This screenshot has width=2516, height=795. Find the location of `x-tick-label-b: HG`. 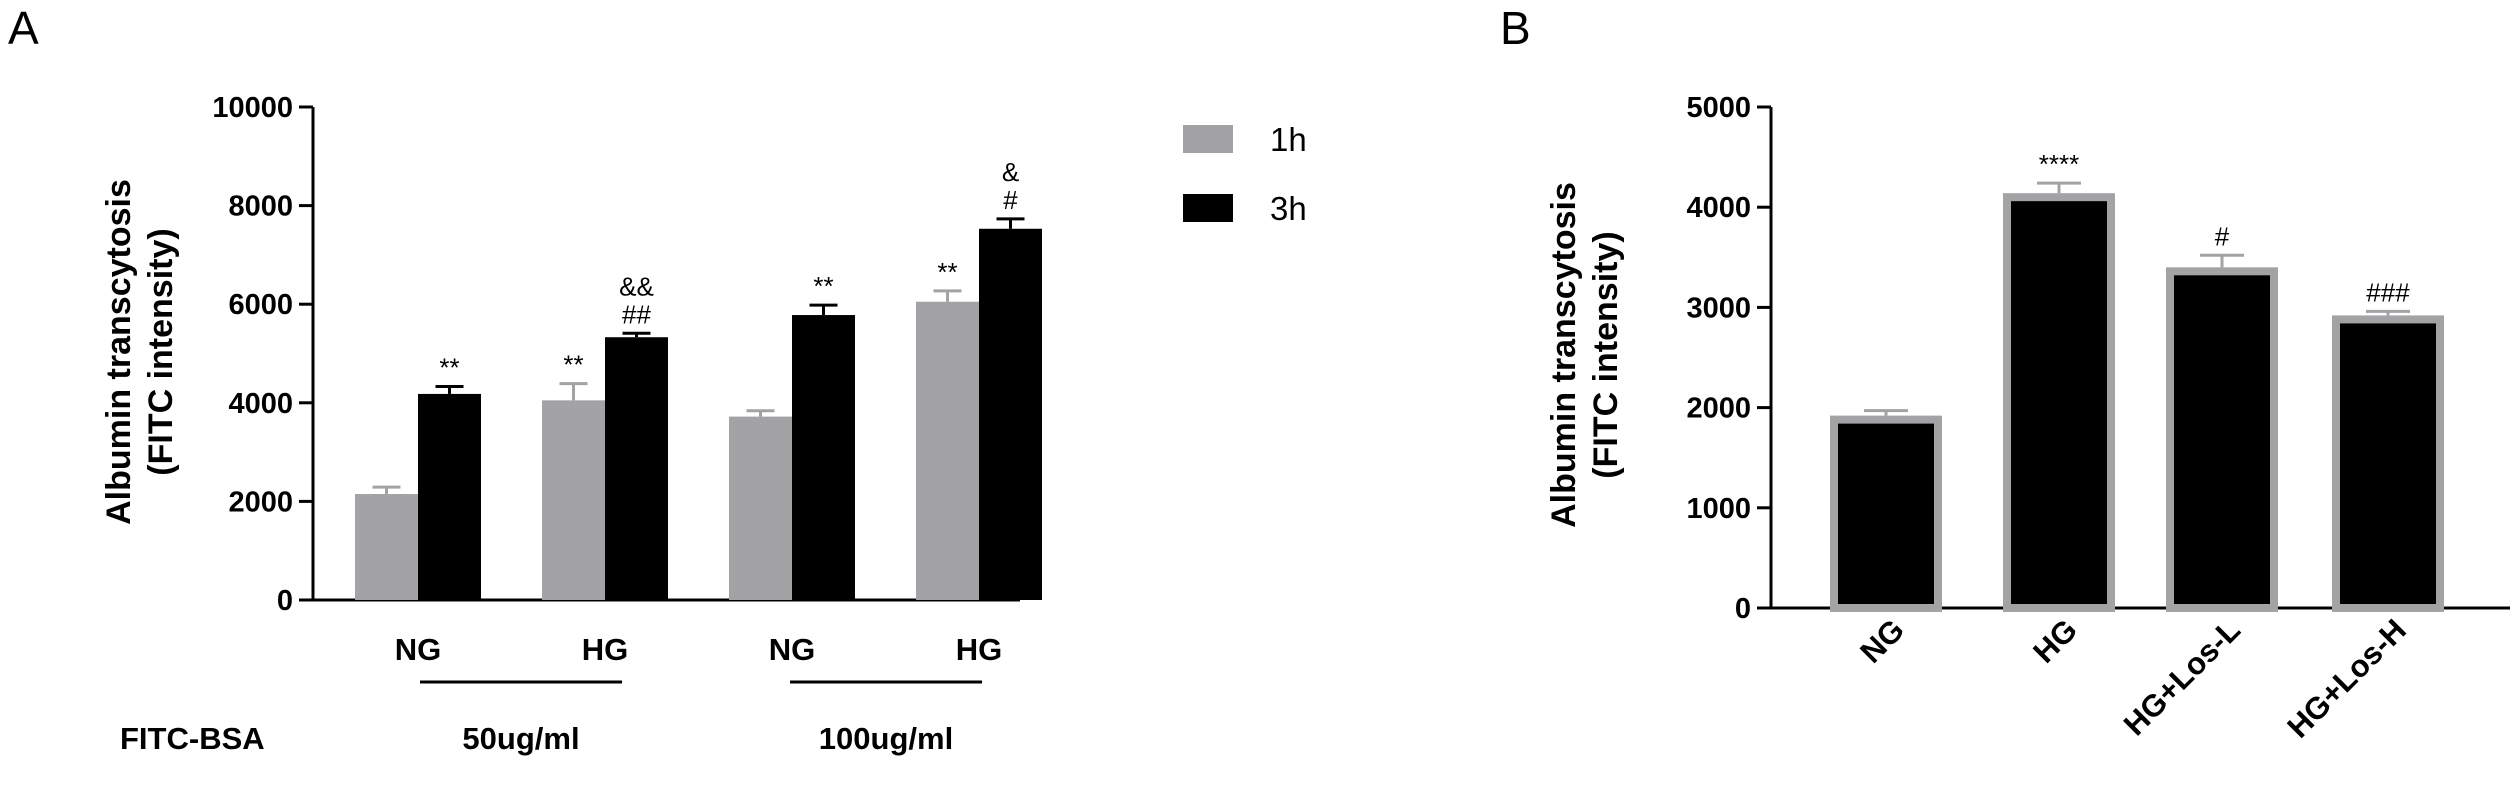

x-tick-label-b: HG is located at coordinates (2055, 641).